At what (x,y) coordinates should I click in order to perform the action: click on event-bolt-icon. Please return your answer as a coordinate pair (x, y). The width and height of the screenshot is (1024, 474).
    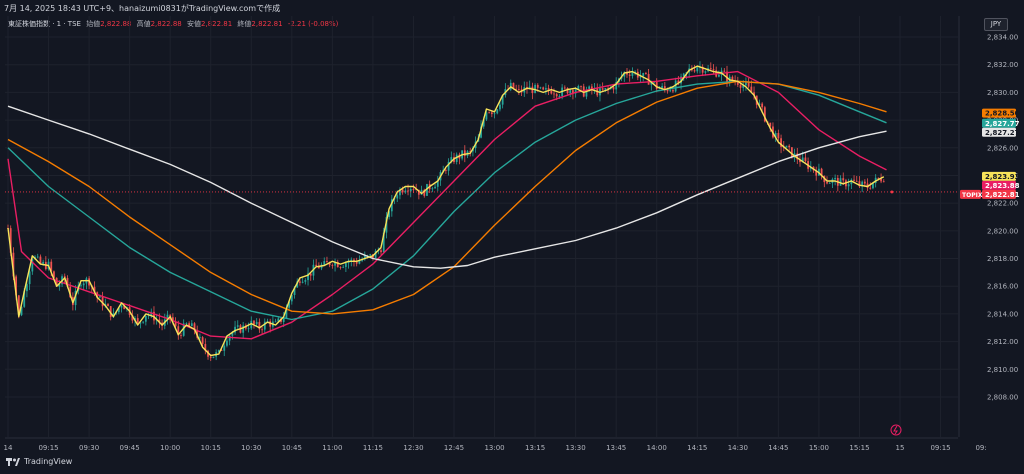
    Looking at the image, I should click on (896, 430).